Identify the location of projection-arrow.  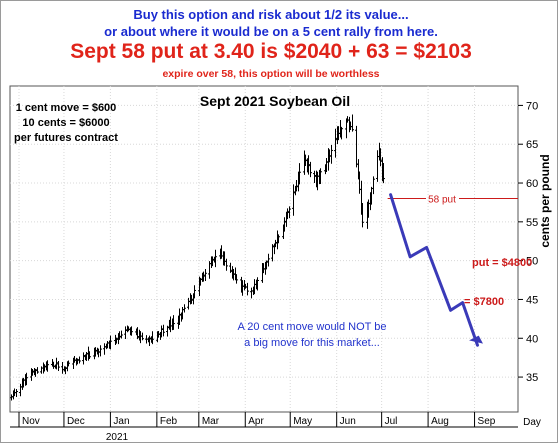
(436, 270).